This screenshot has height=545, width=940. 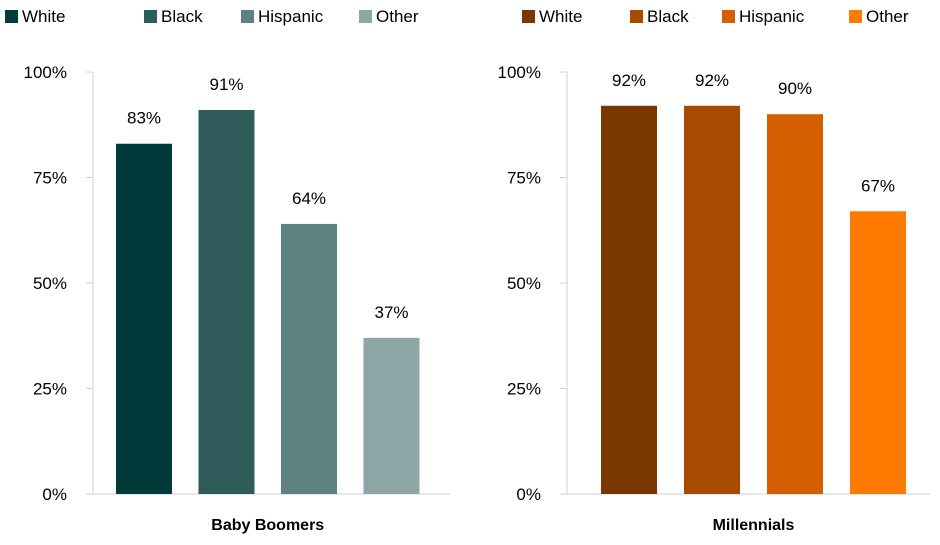 What do you see at coordinates (309, 198) in the screenshot?
I see `data-label-hispanic: 64%` at bounding box center [309, 198].